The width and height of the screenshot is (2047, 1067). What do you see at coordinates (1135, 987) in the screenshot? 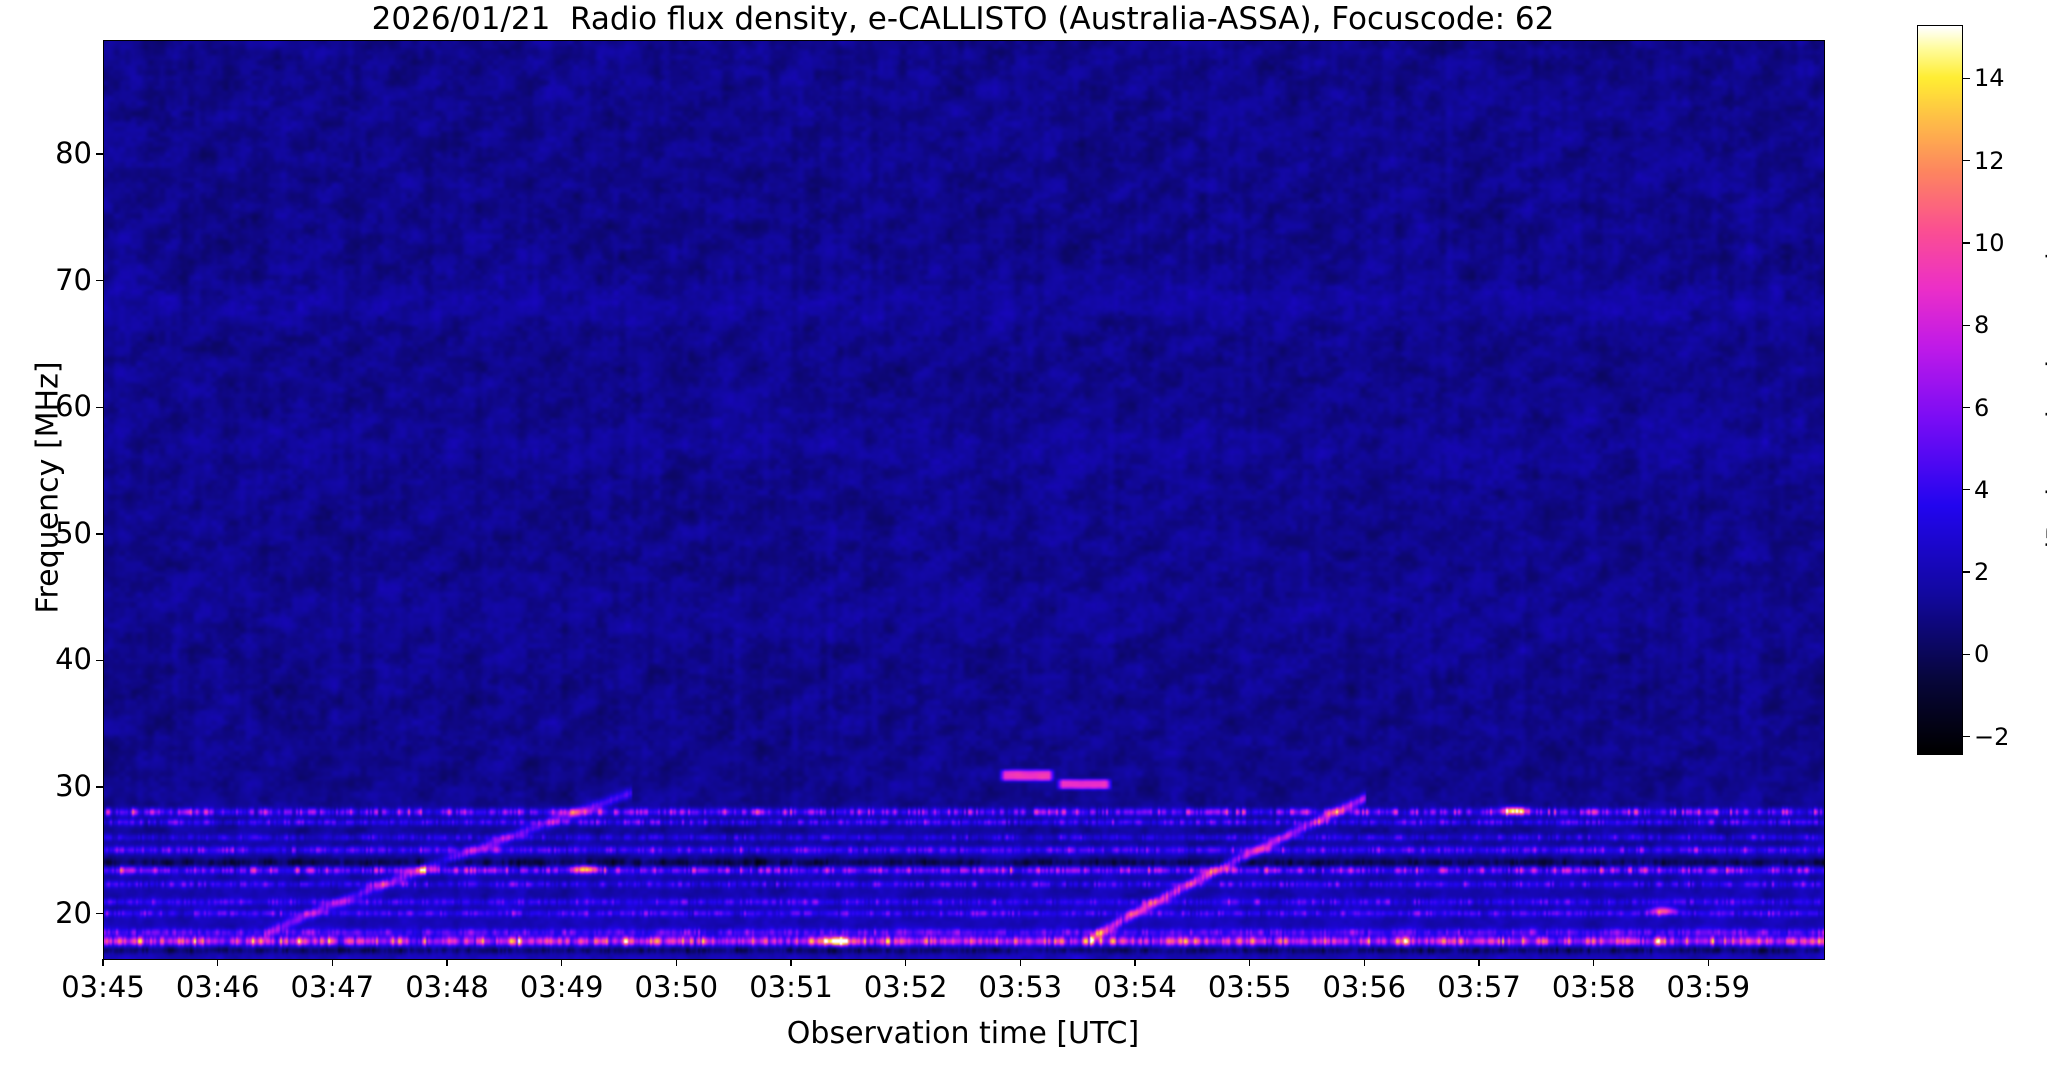
I see `x-tick-label: 03:54` at bounding box center [1135, 987].